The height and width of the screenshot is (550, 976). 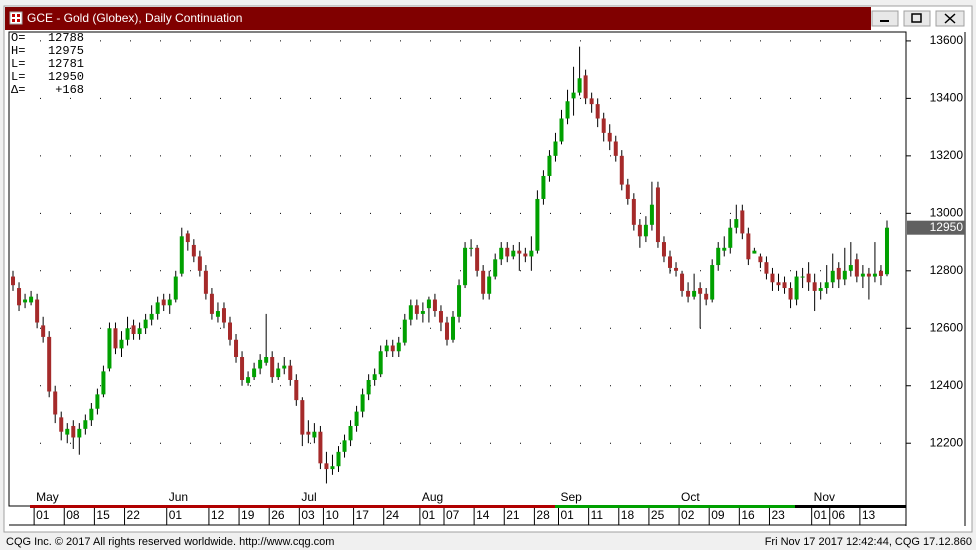 I want to click on x-tick-label: 15, so click(x=103, y=515).